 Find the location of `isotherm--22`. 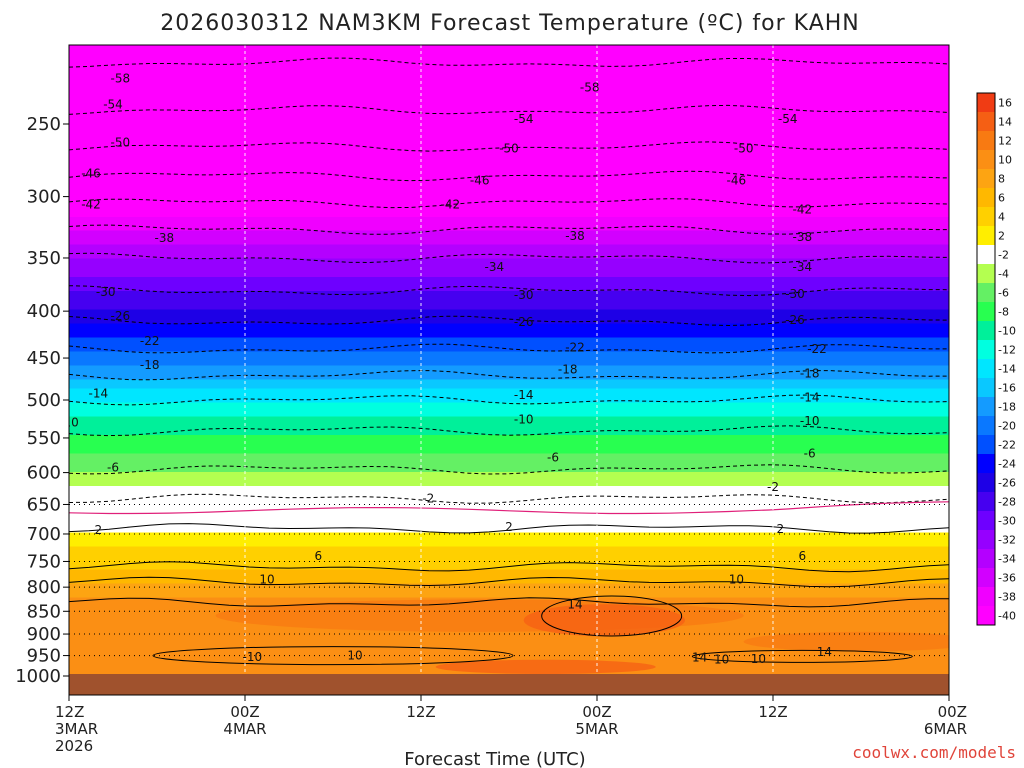

isotherm--22 is located at coordinates (509, 348).